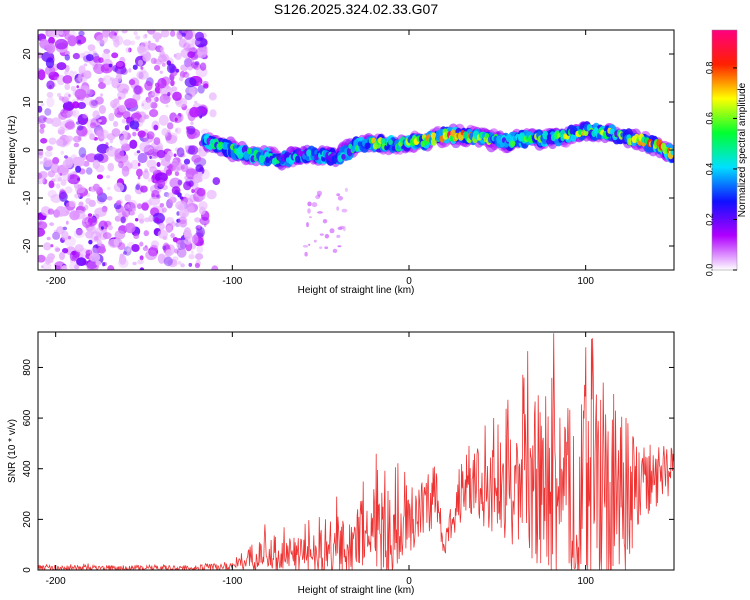 This screenshot has width=750, height=600. What do you see at coordinates (12, 150) in the screenshot?
I see `heatmap-y-axis-label: Frequency (Hz)` at bounding box center [12, 150].